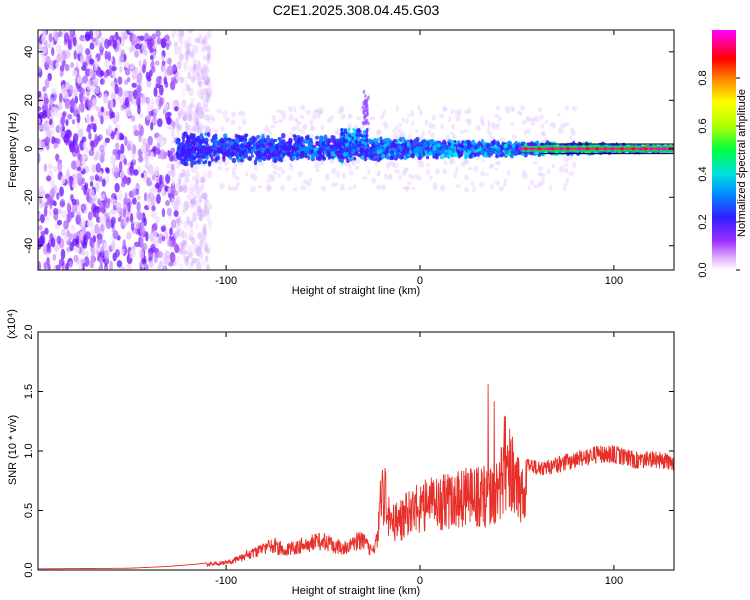 The height and width of the screenshot is (600, 750). What do you see at coordinates (29, 391) in the screenshot?
I see `snr-y-tick-label: 1.5` at bounding box center [29, 391].